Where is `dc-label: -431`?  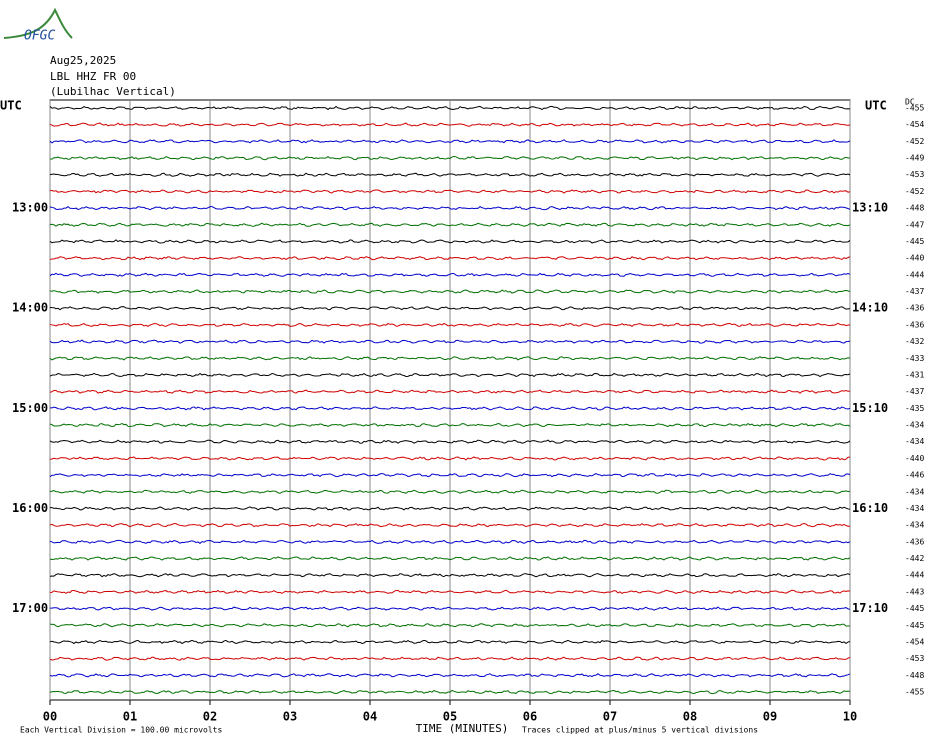
dc-label: -431 is located at coordinates (914, 374).